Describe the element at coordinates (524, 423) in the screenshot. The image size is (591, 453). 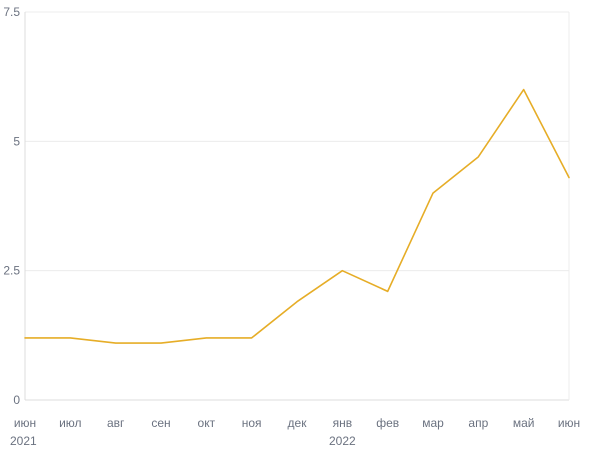
I see `x-tick-label: май` at that location.